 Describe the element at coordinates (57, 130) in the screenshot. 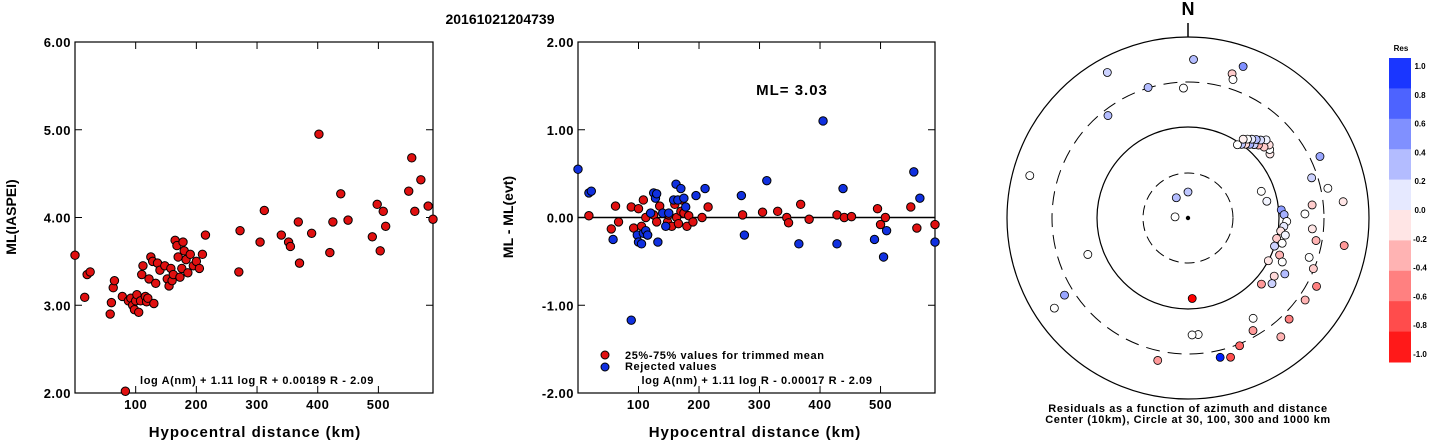

I see `y-tick-label: 5.00` at that location.